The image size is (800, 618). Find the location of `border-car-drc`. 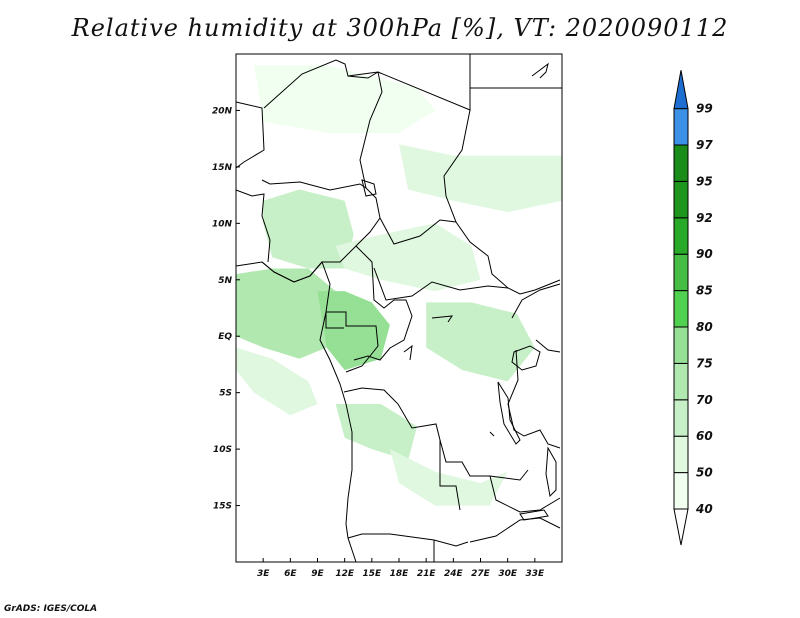

border-car-drc is located at coordinates (441, 284).